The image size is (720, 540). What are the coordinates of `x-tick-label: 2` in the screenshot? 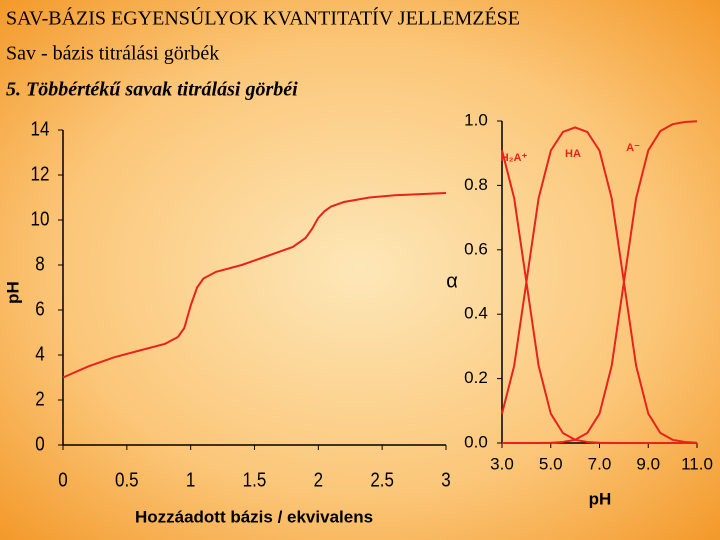 It's located at (318, 479).